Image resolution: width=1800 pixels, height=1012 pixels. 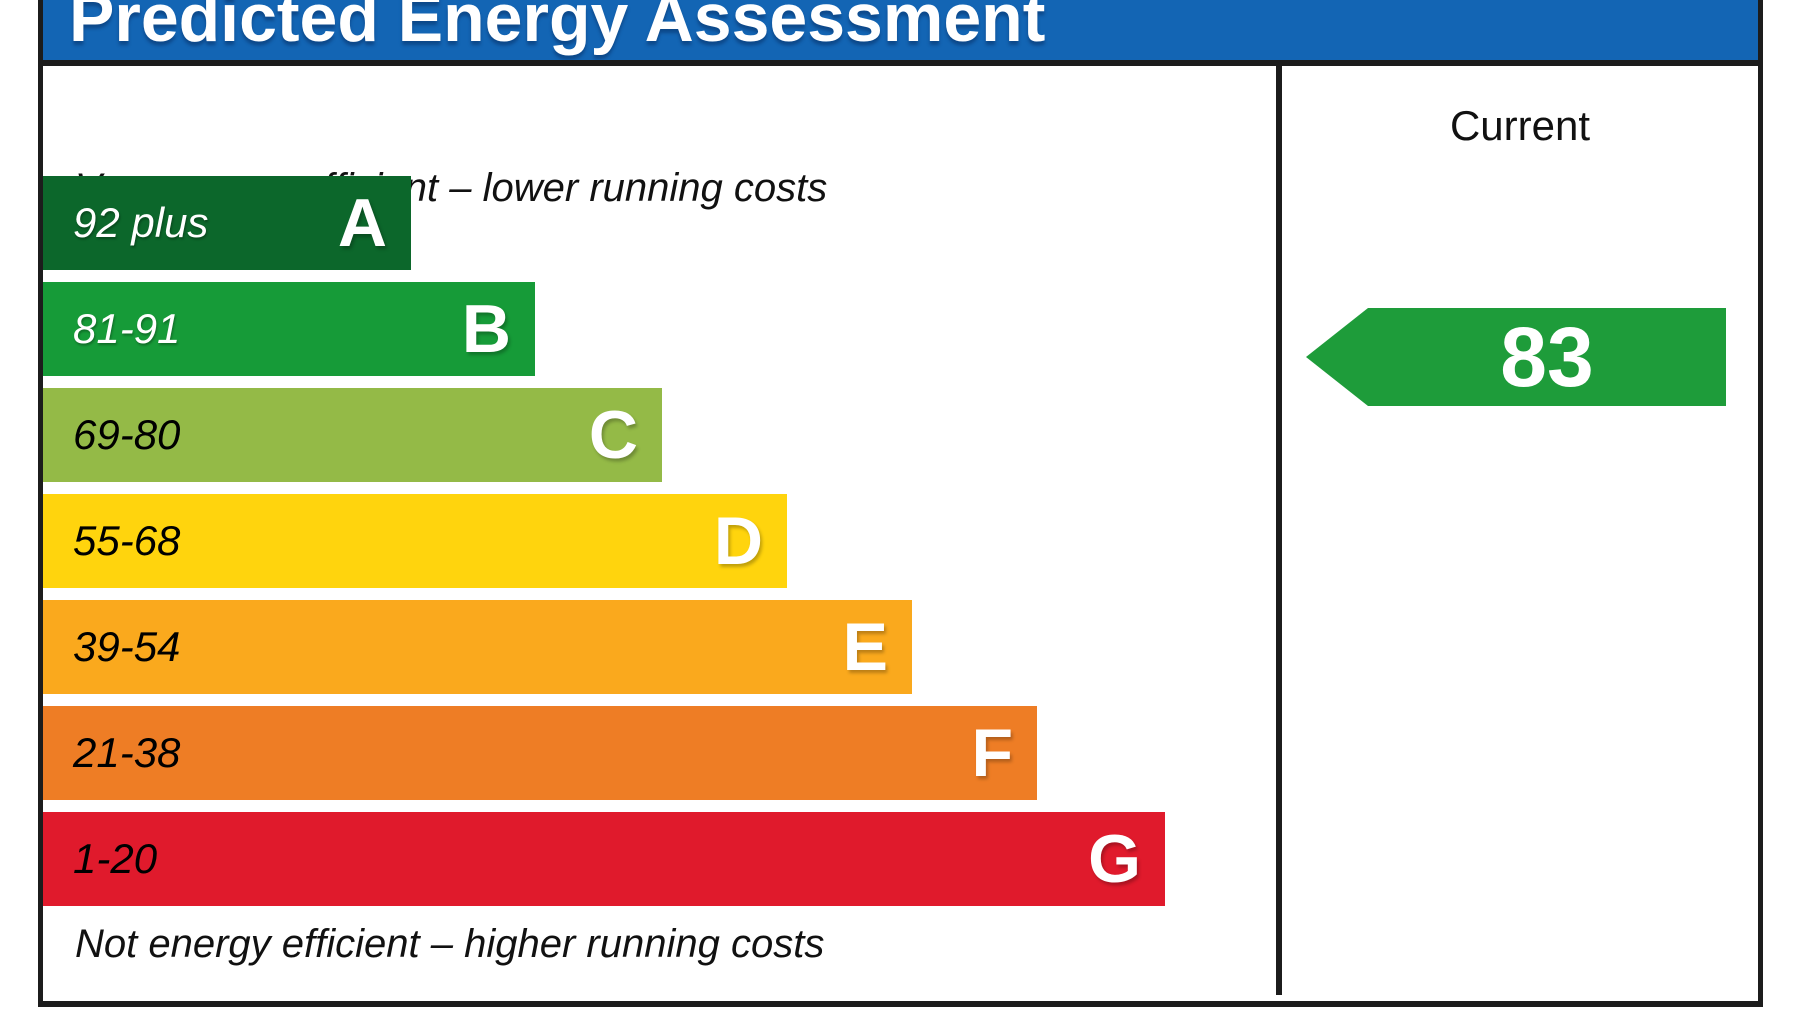 What do you see at coordinates (557, 28) in the screenshot?
I see `page-title: Predicted Energy Assessment` at bounding box center [557, 28].